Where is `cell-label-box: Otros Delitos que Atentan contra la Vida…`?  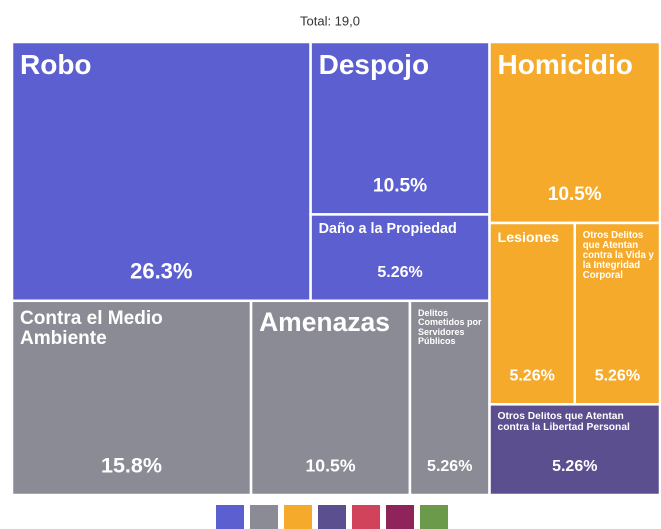
cell-label-box: Otros Delitos que Atentan contra la Vida… is located at coordinates (618, 256).